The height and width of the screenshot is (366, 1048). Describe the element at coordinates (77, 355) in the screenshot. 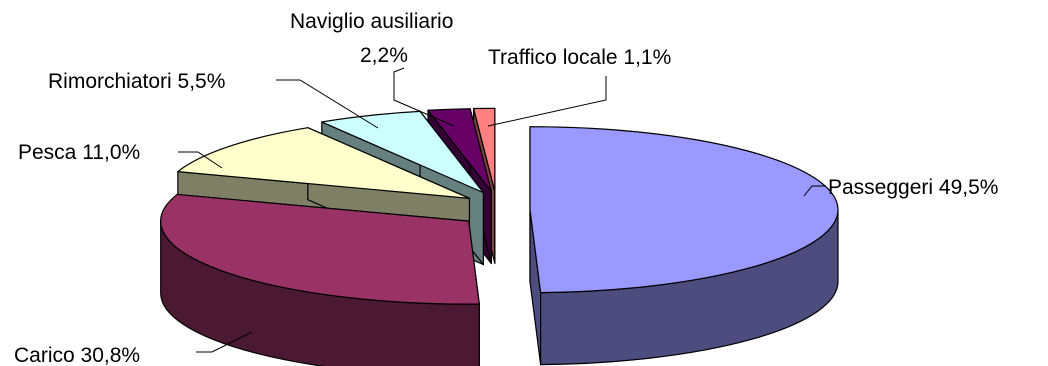

I see `label-carico: Carico 30,8%` at that location.